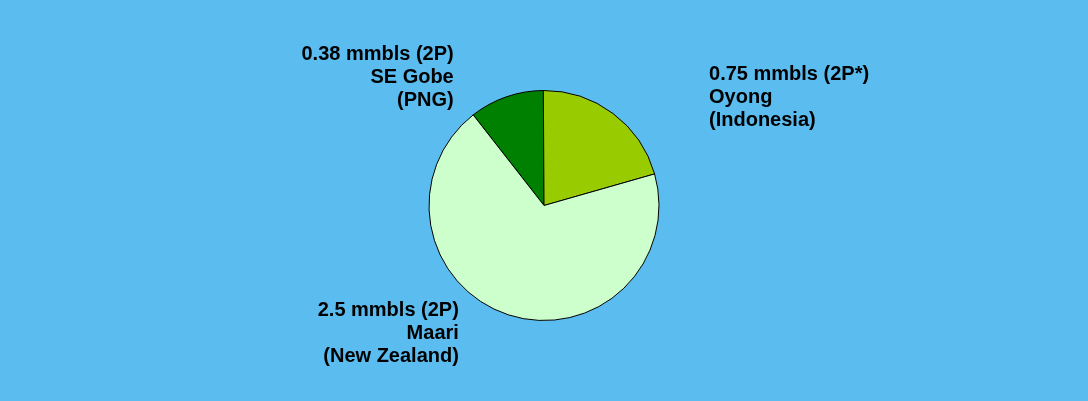 The width and height of the screenshot is (1088, 401). What do you see at coordinates (377, 76) in the screenshot?
I see `slice-label: 0.38 mmbls (2P) SE Gobe (PNG)` at bounding box center [377, 76].